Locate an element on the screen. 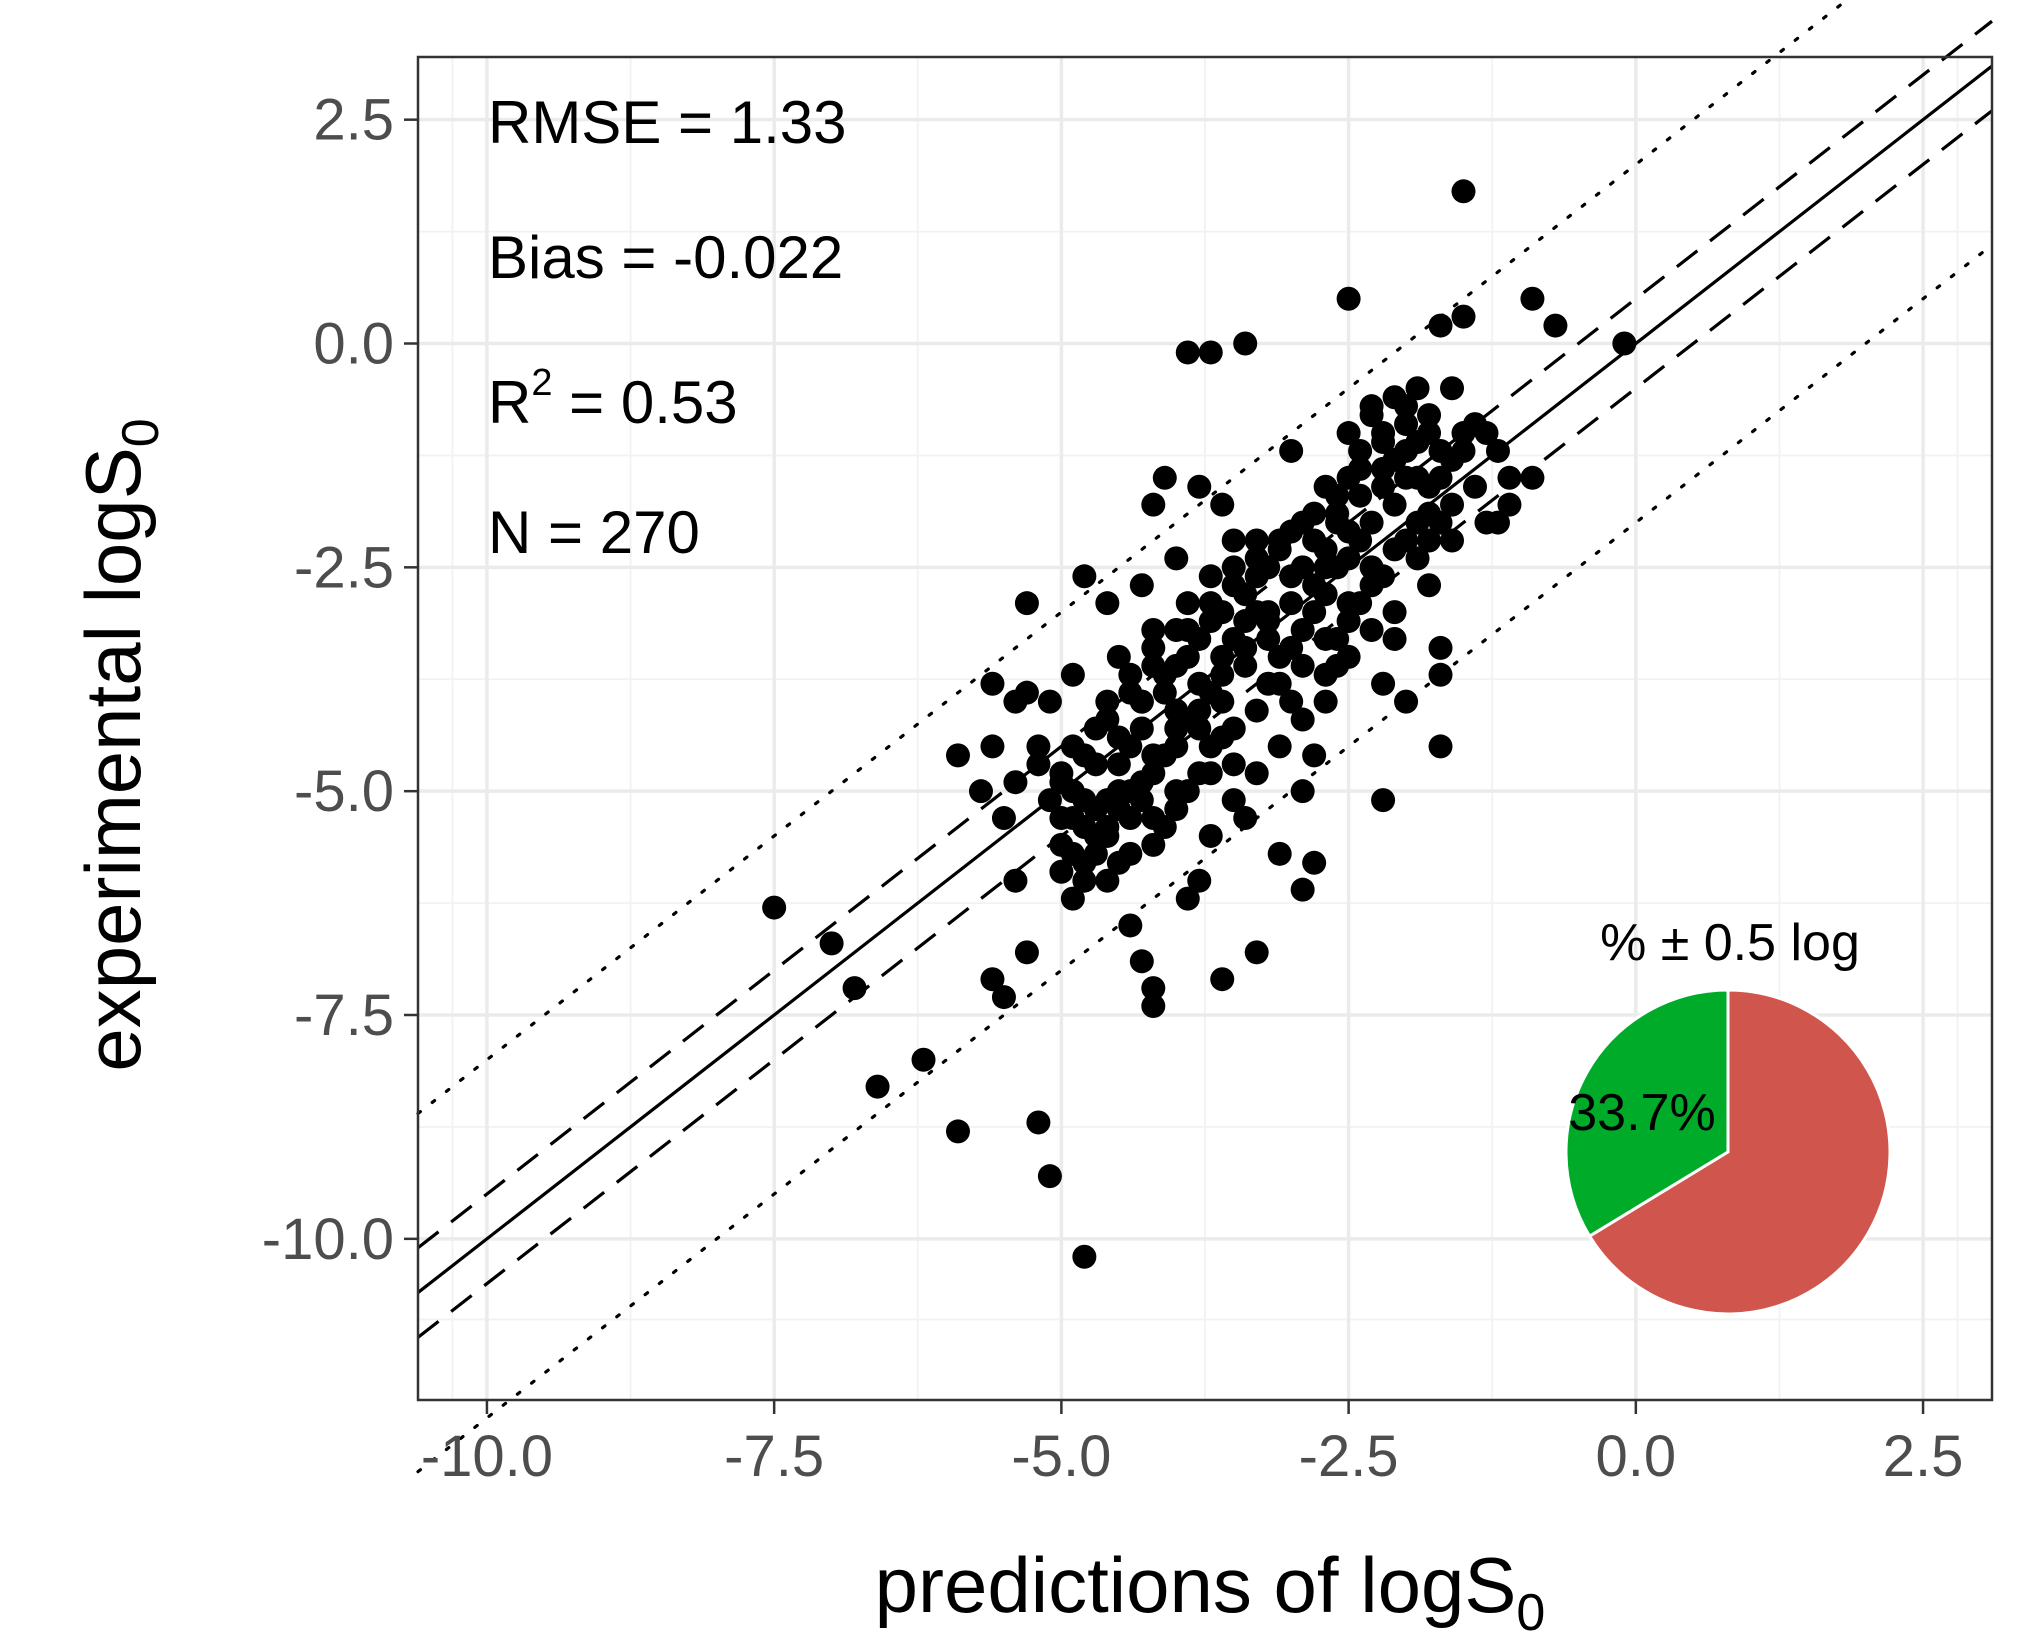  n-annotation: N = 270 is located at coordinates (594, 532).